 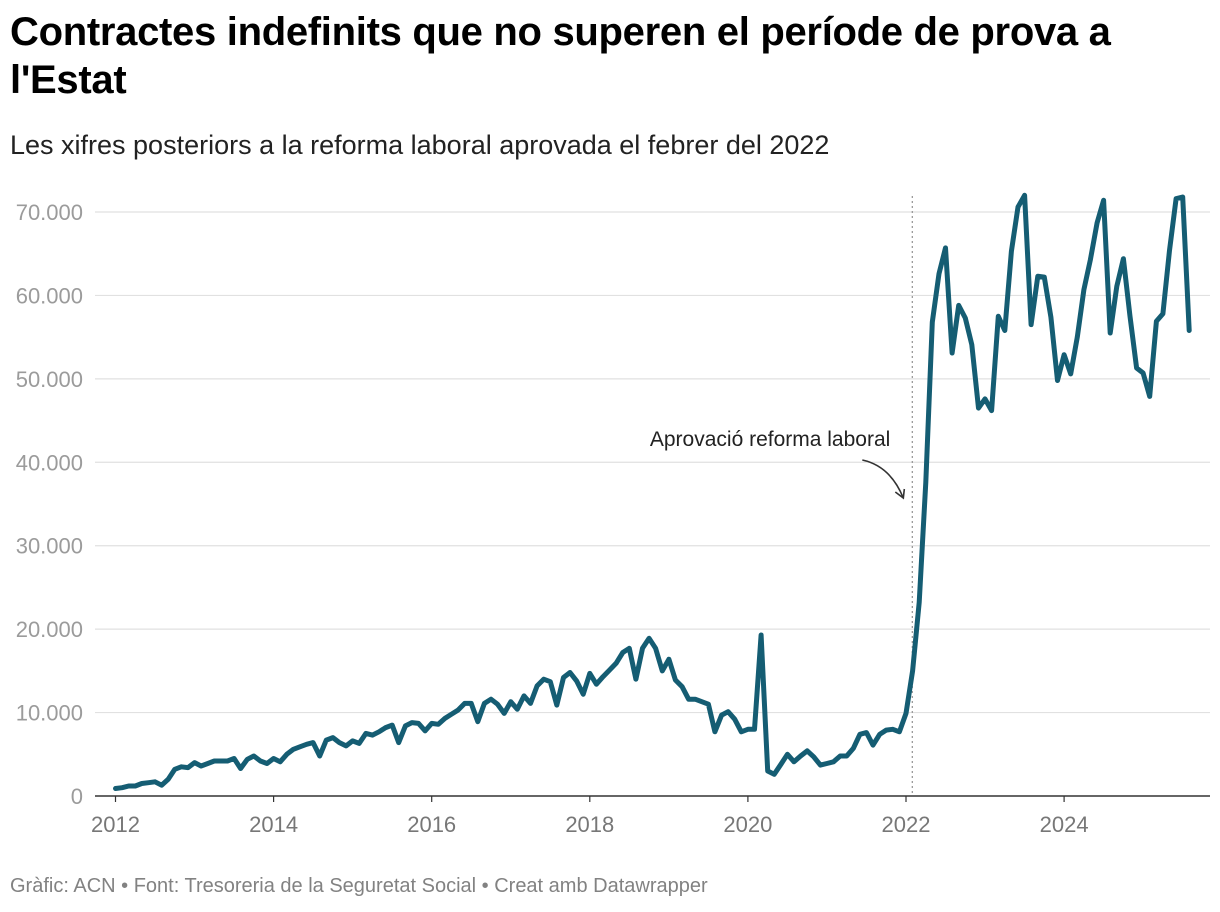 I want to click on y-tick-label: 60.000, so click(x=49, y=295).